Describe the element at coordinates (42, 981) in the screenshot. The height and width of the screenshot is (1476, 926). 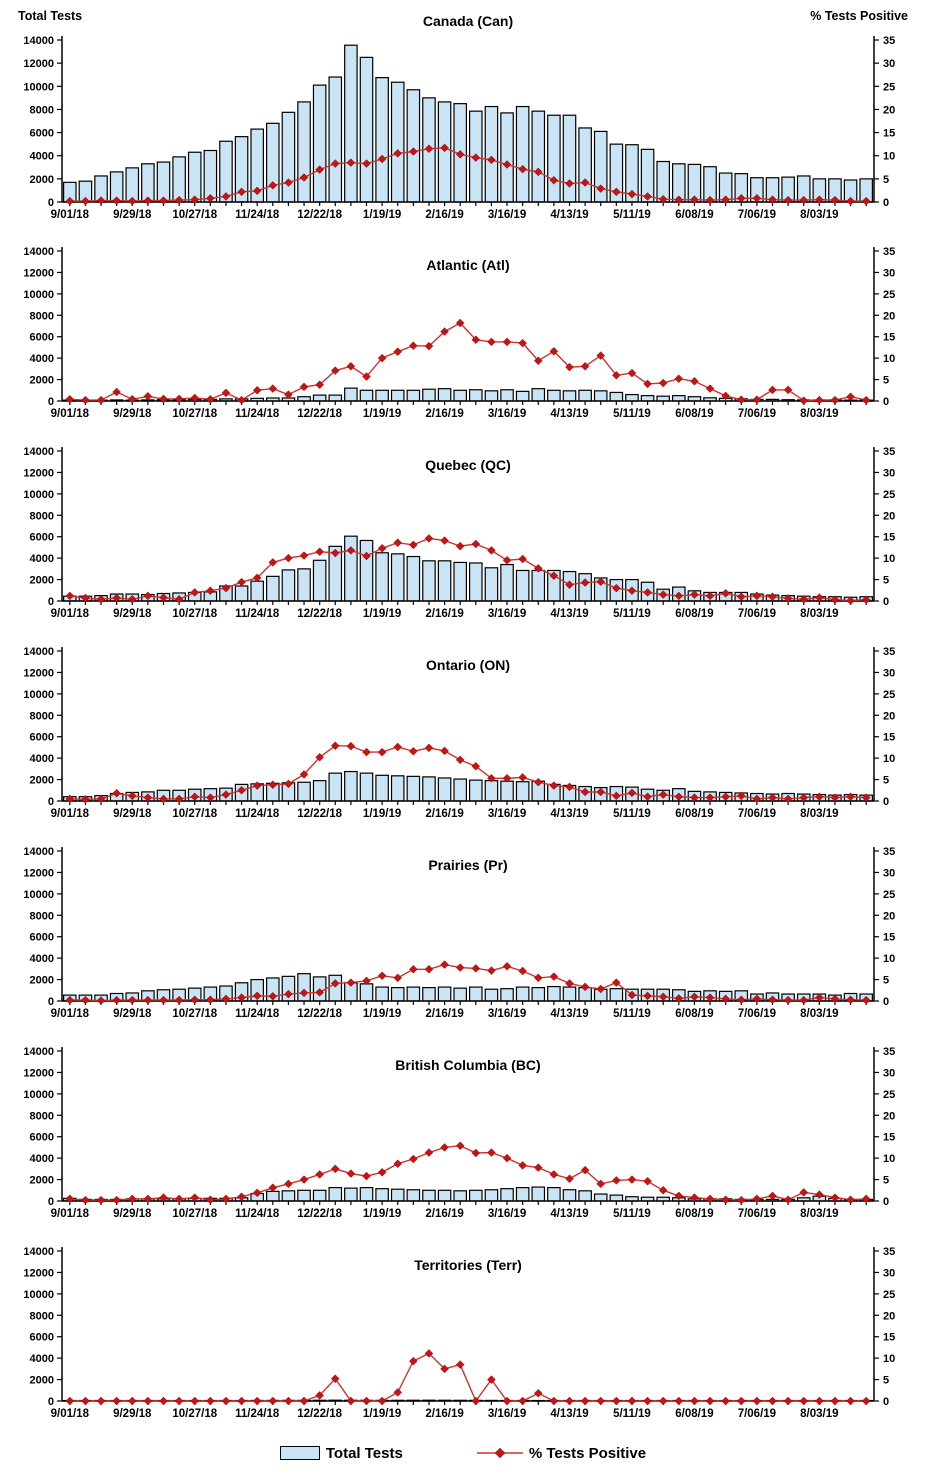
I see `left-tick-label: 2000` at that location.